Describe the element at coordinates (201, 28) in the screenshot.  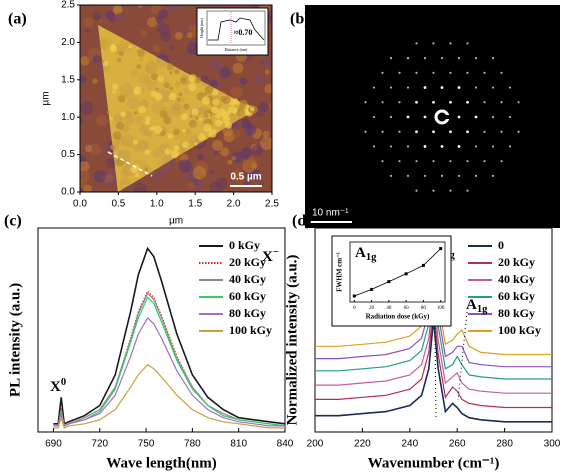
I see `inset-y-label: Height (nm)` at that location.